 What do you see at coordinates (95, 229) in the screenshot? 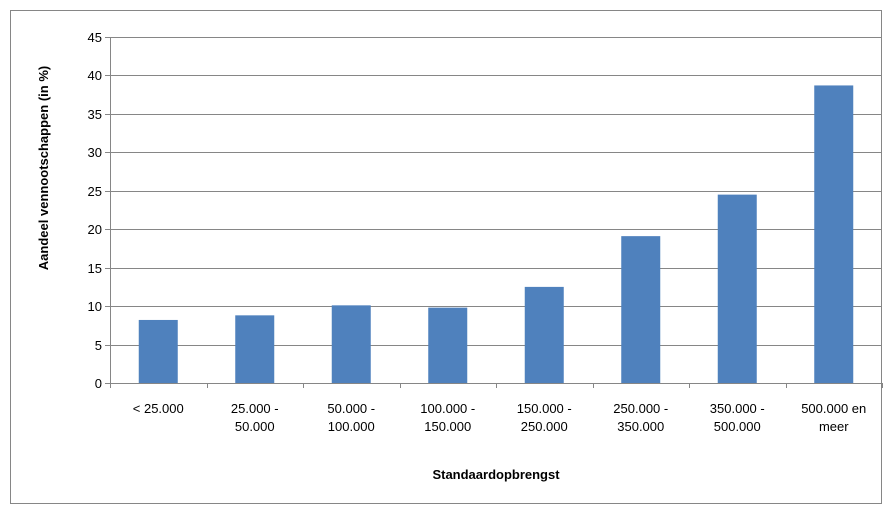
I see `y-tick-label: 20` at bounding box center [95, 229].